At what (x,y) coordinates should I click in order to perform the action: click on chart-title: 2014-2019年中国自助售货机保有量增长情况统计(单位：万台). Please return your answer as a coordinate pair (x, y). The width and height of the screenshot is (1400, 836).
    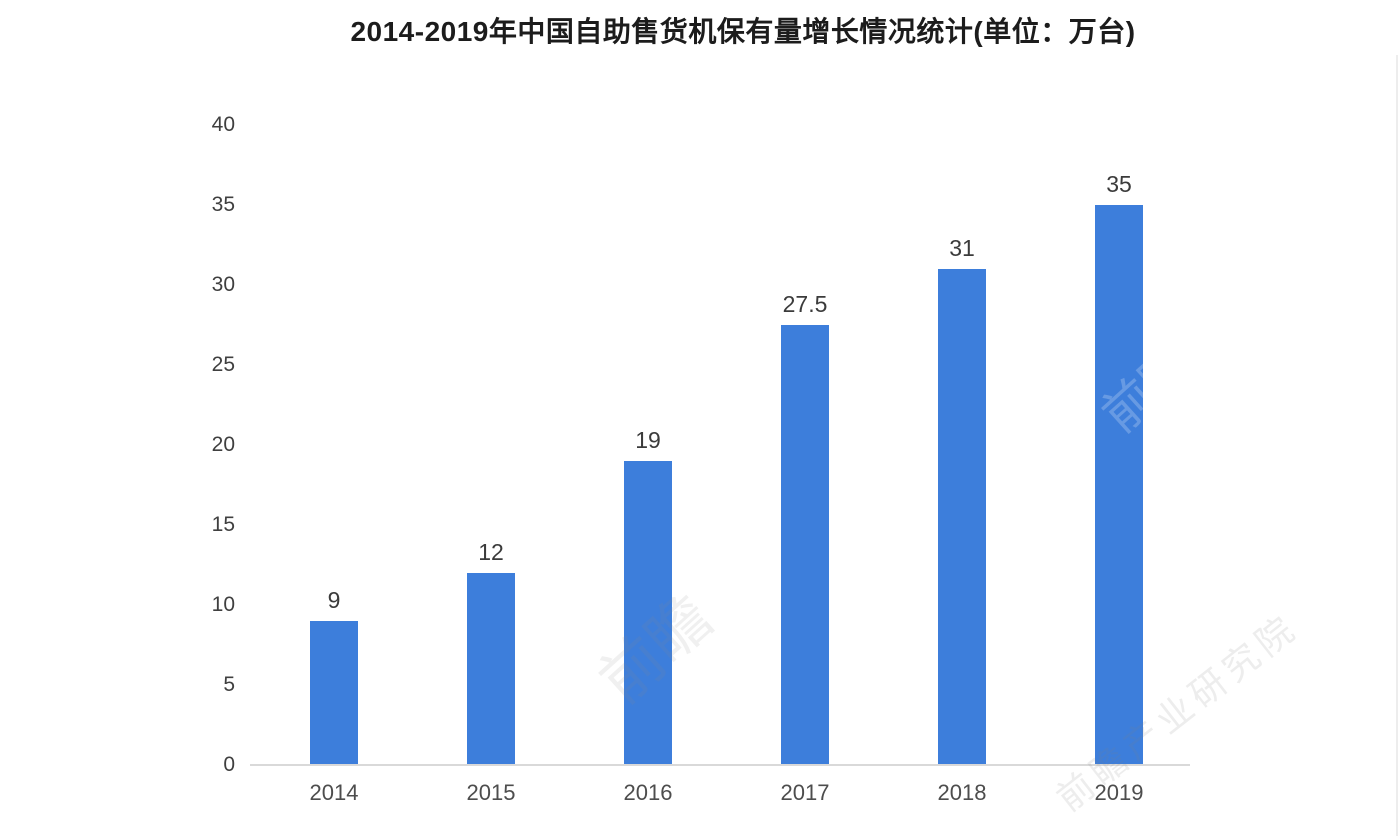
    Looking at the image, I should click on (700, 30).